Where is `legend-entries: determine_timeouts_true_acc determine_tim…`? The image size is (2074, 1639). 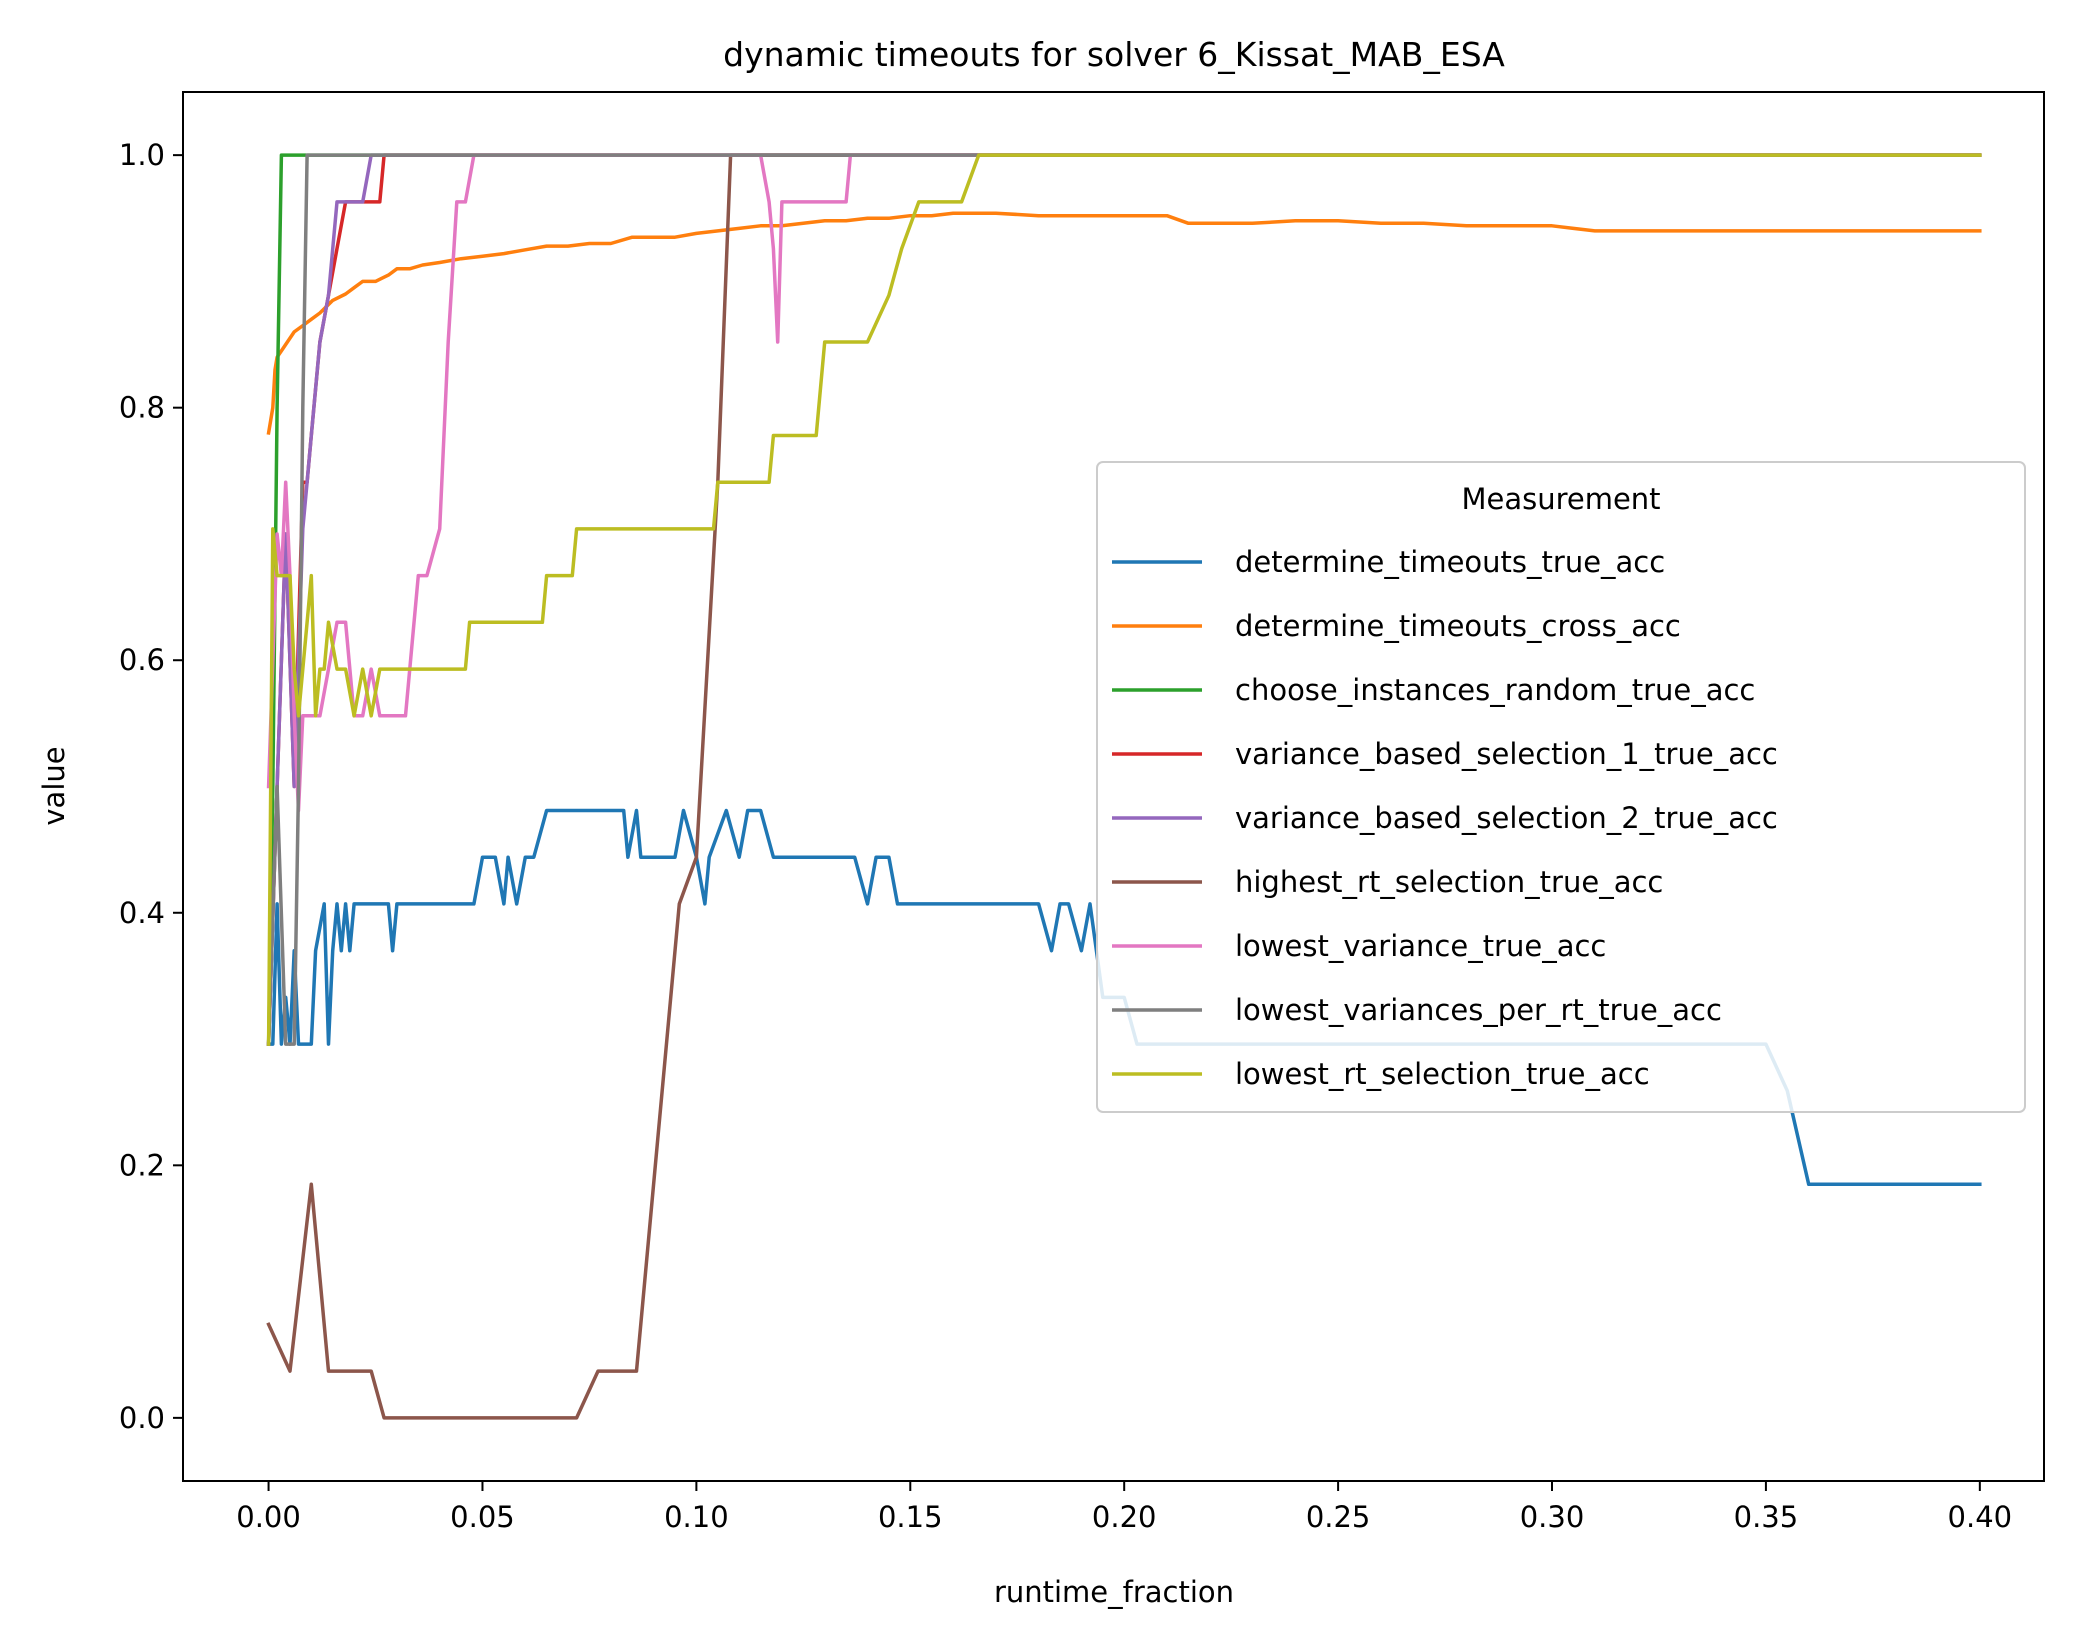
legend-entries: determine_timeouts_true_acc determine_tim… is located at coordinates (1445, 818).